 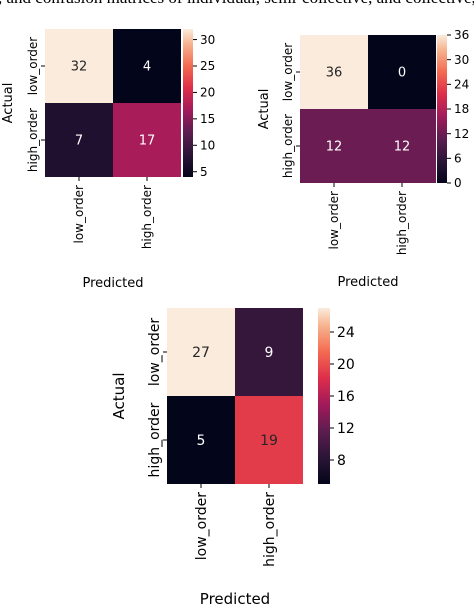 I want to click on colorbar-tick-label: 25, so click(x=207, y=66).